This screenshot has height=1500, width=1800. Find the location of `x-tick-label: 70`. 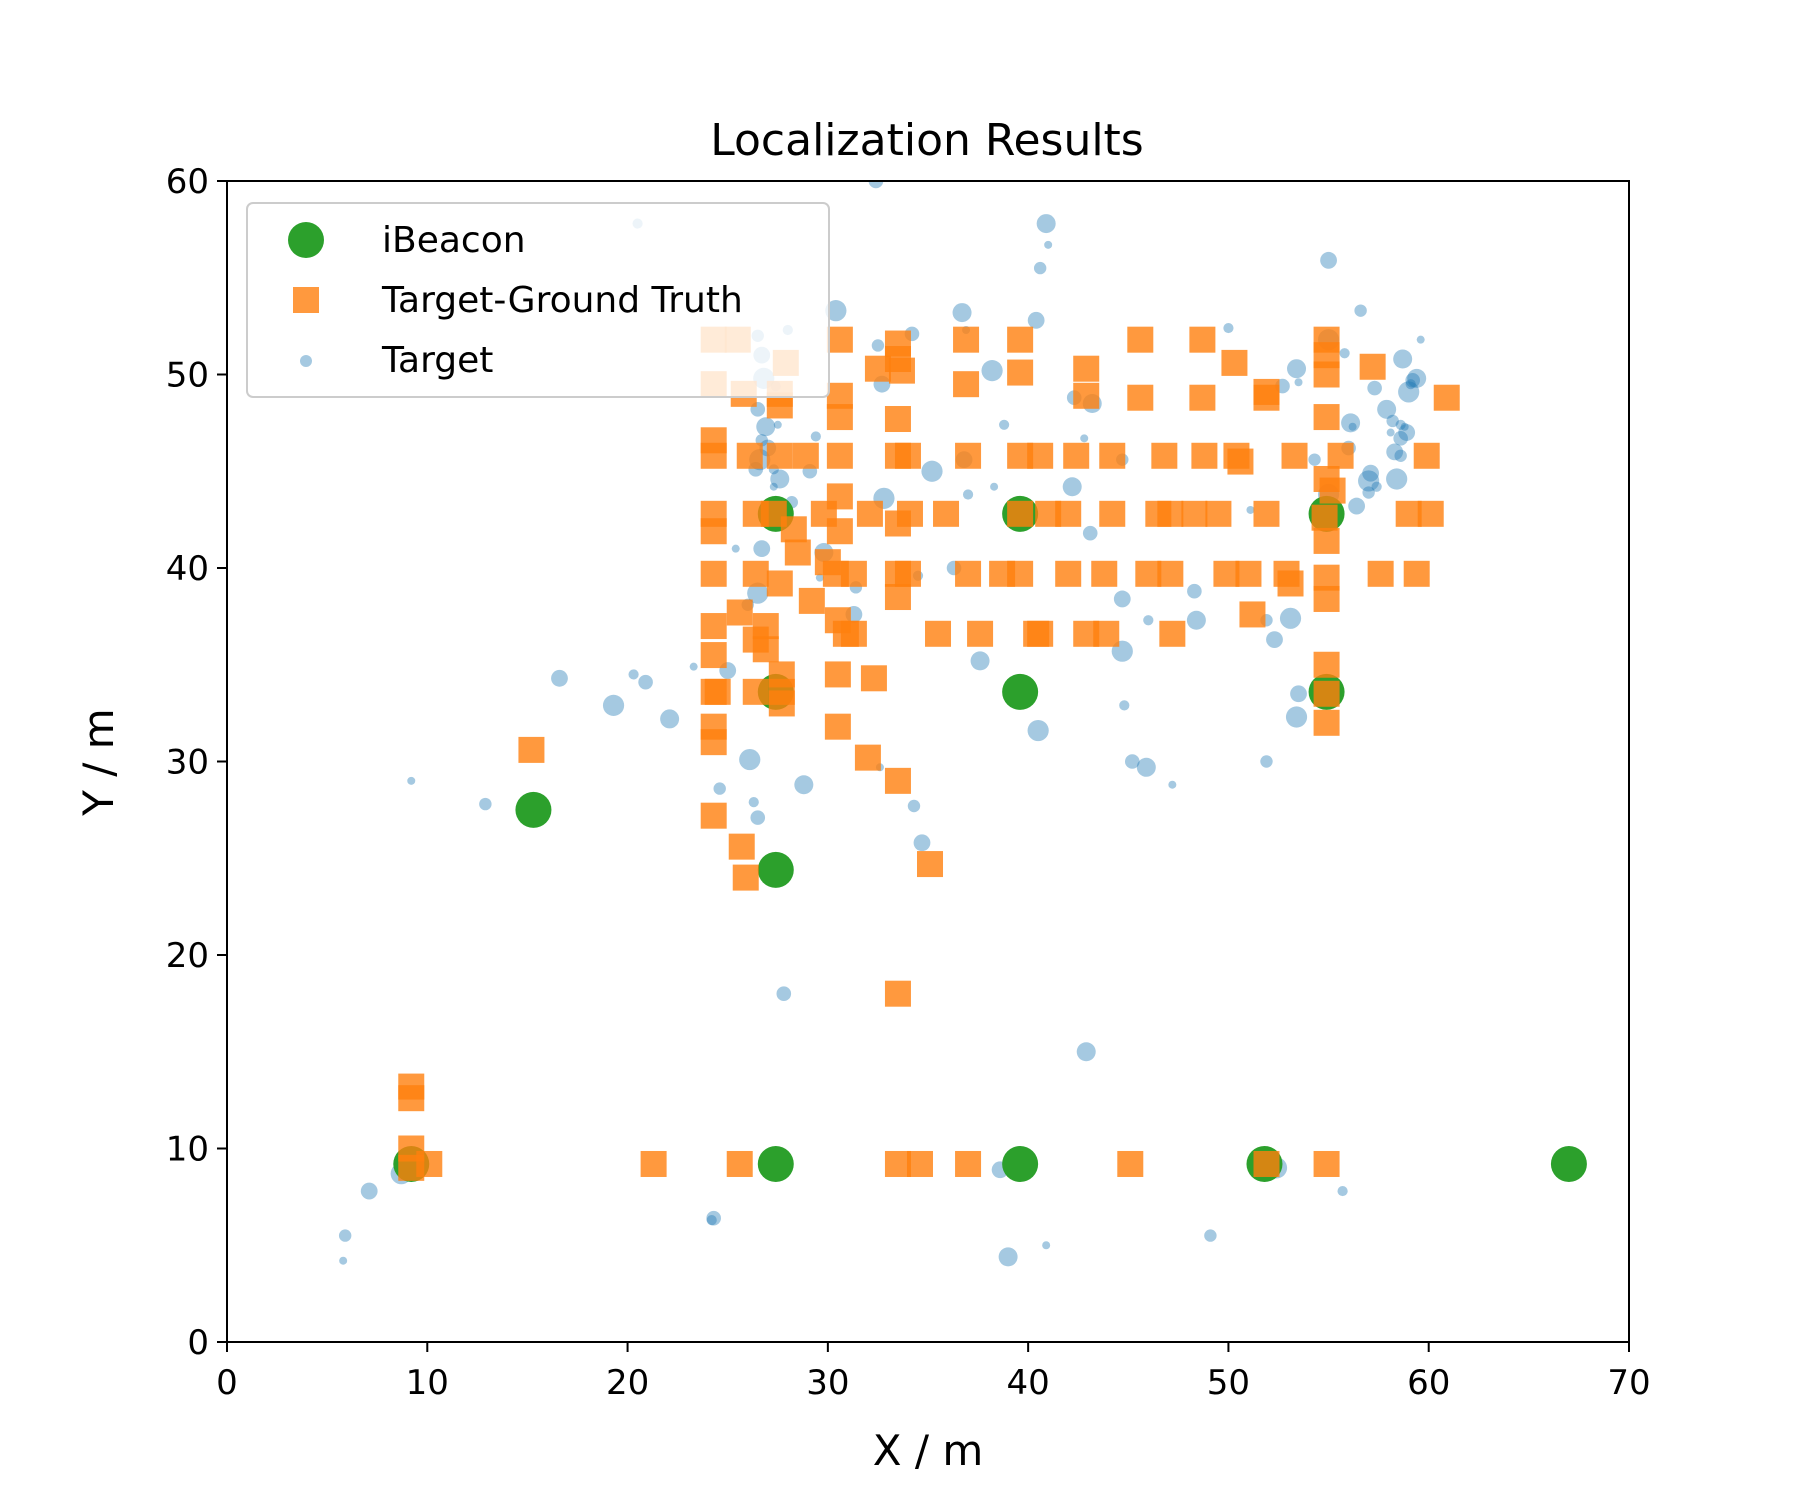

x-tick-label: 70 is located at coordinates (1628, 1383).